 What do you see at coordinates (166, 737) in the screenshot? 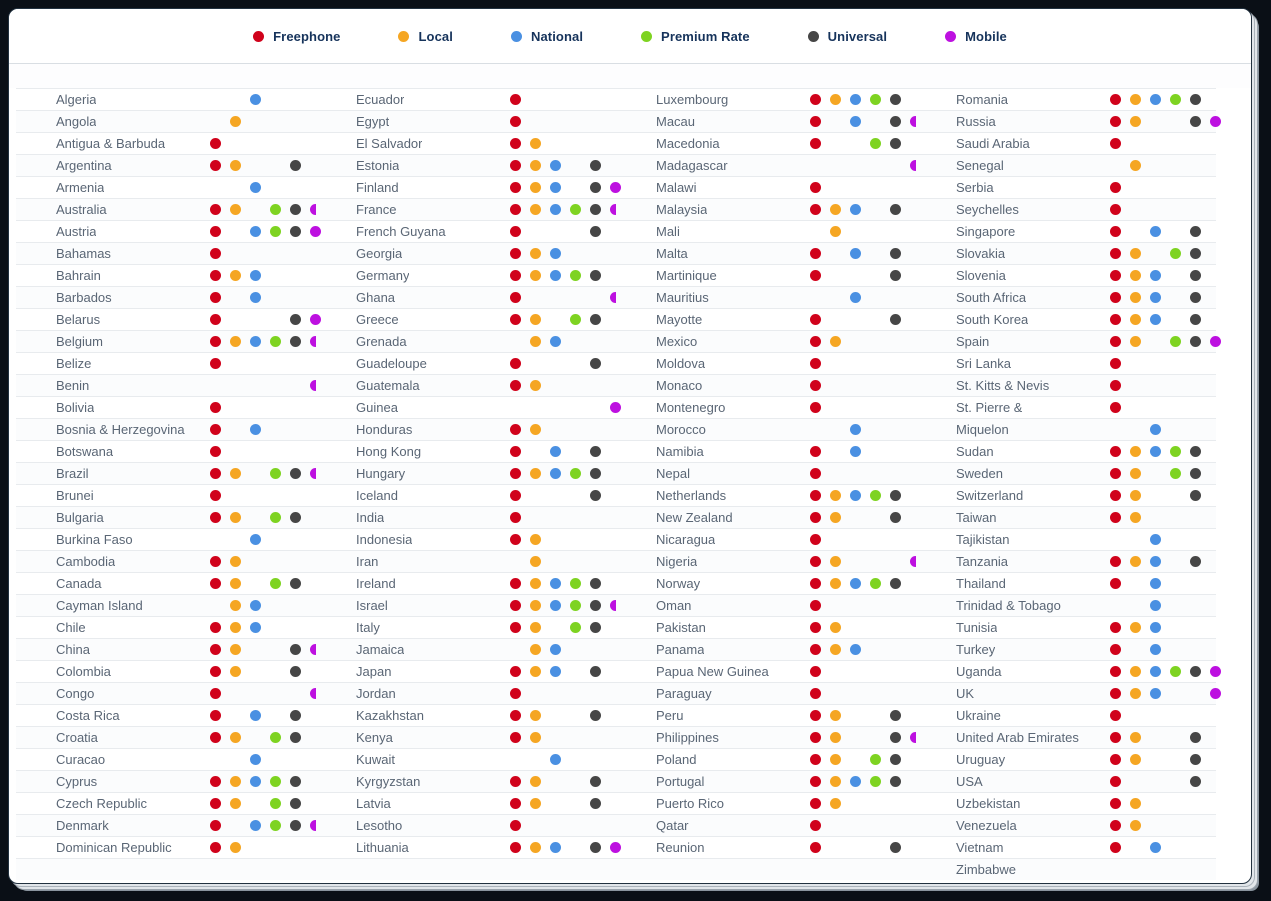
I see `table-row-croatia: Croatia` at bounding box center [166, 737].